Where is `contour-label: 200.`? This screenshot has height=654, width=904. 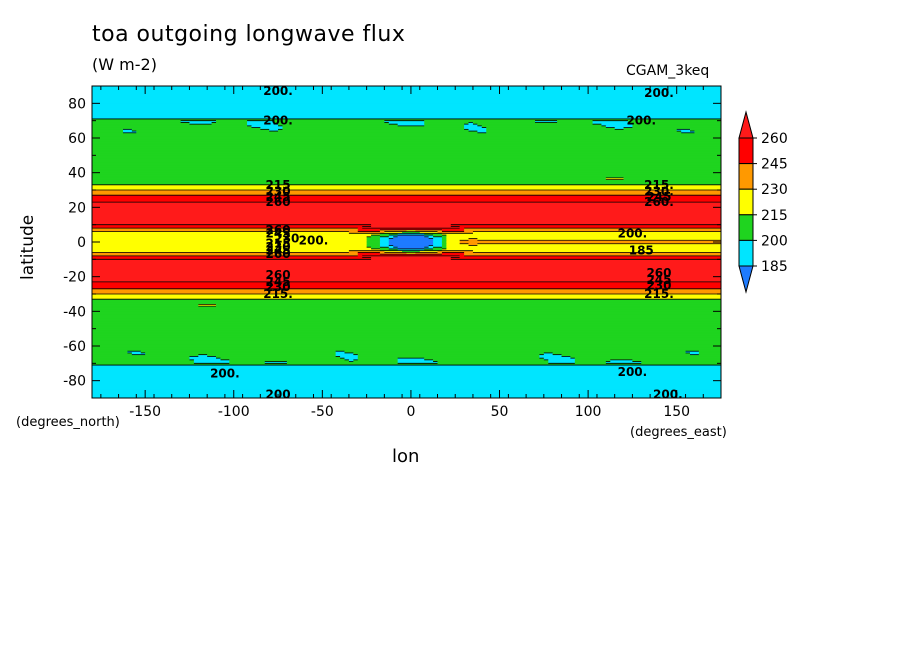 contour-label: 200. is located at coordinates (659, 93).